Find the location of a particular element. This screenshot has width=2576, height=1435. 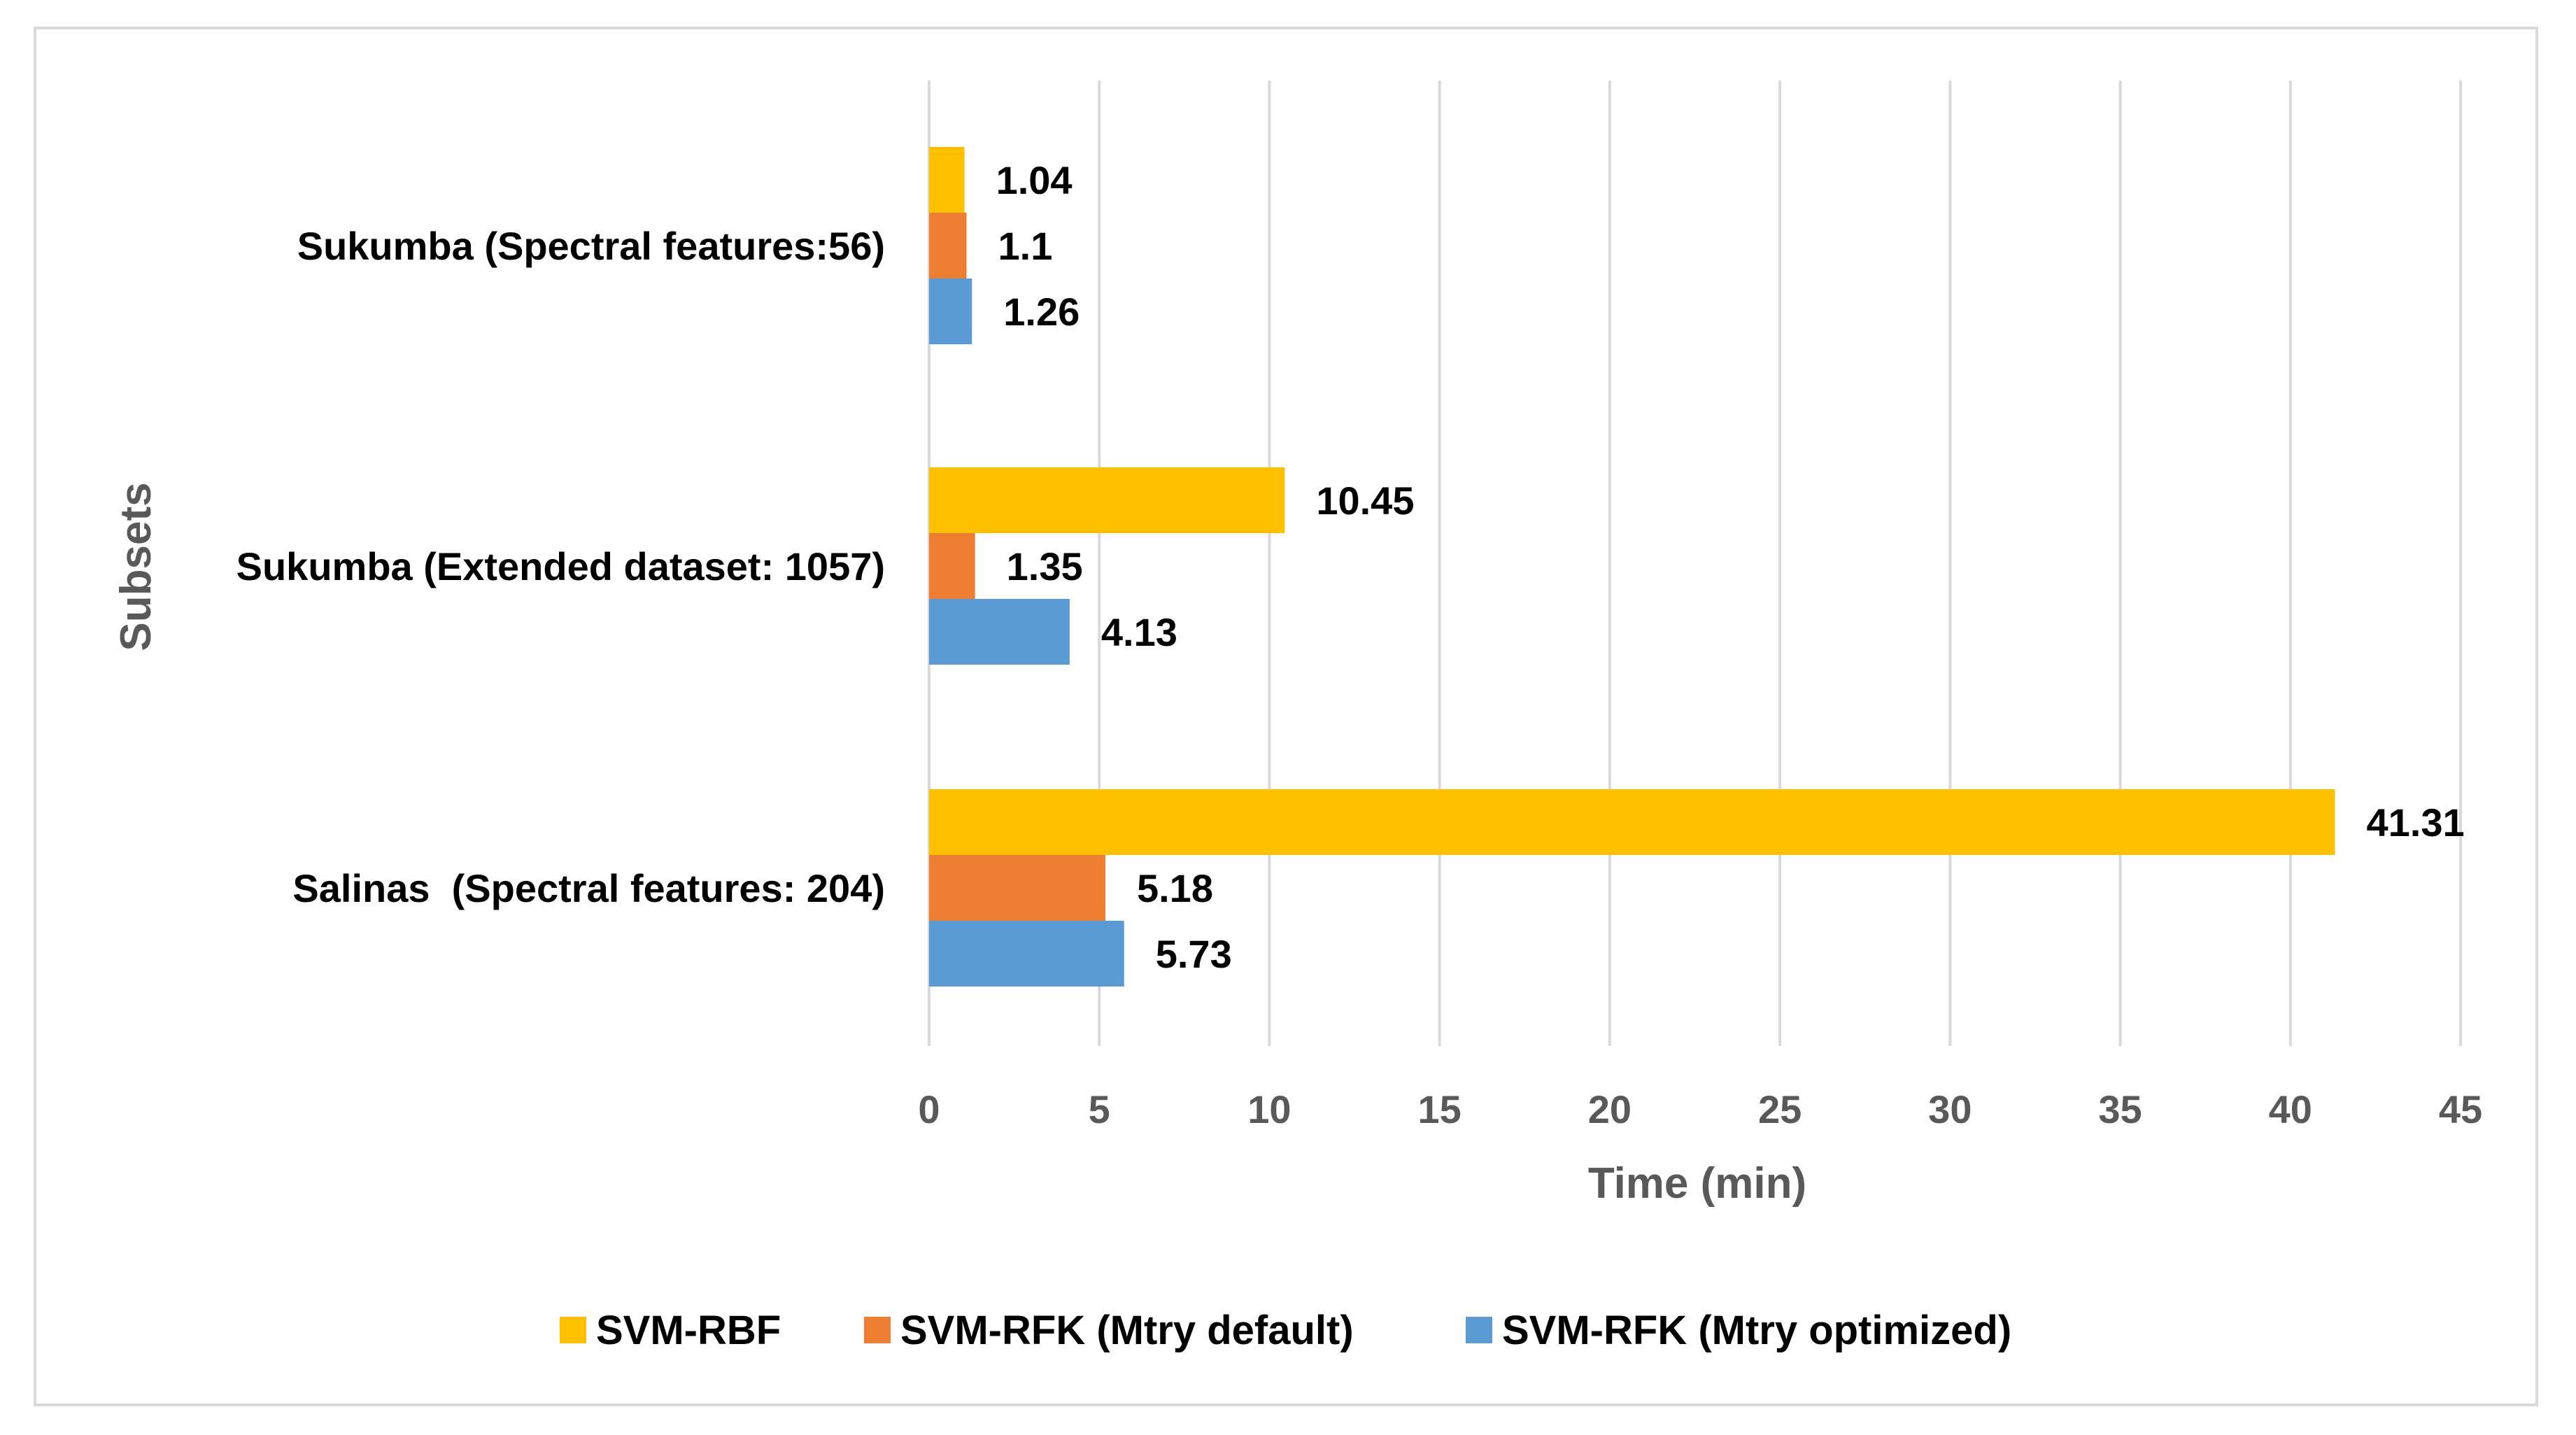

x-tick-label: 5 is located at coordinates (1099, 1109).